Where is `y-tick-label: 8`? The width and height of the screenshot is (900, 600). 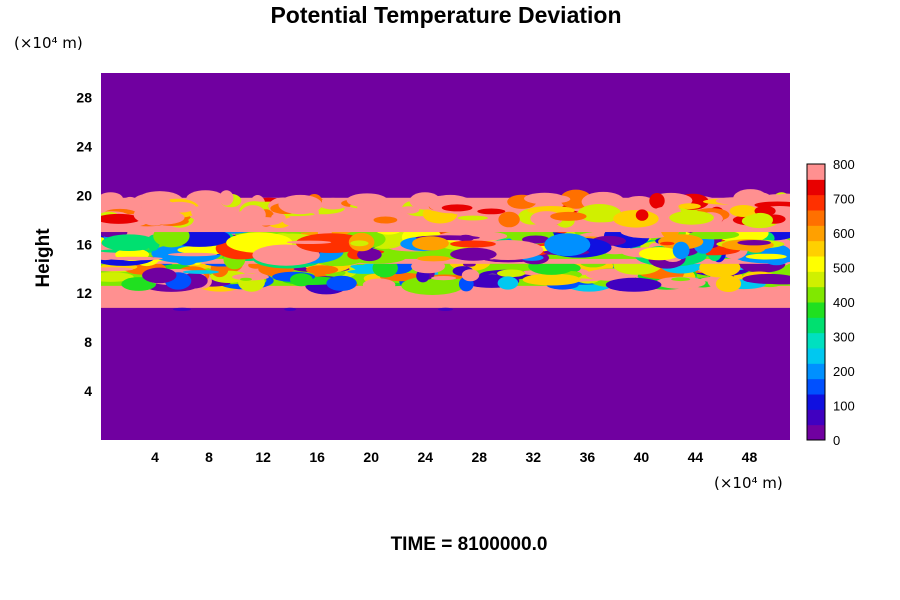 y-tick-label: 8 is located at coordinates (88, 342).